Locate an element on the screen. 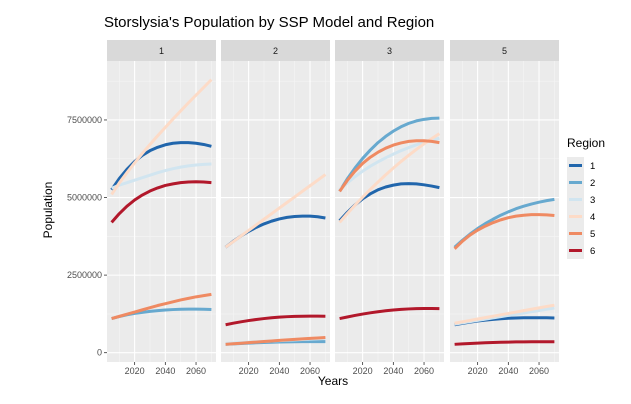  facet-panel-1: 1 is located at coordinates (161, 201).